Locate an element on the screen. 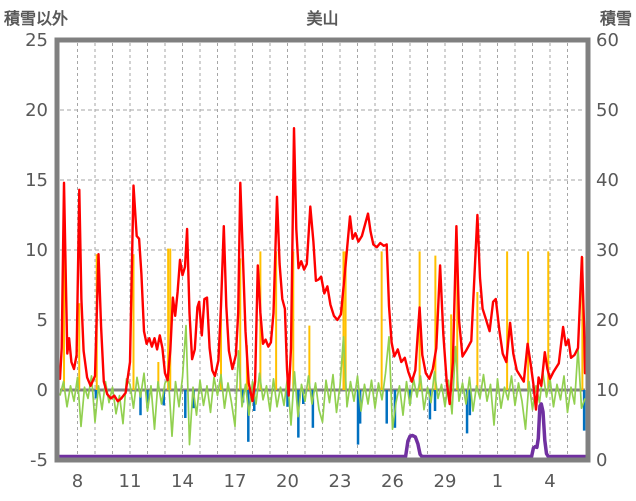 The width and height of the screenshot is (636, 501). left-axis-tick-label: -5 is located at coordinates (39, 460).